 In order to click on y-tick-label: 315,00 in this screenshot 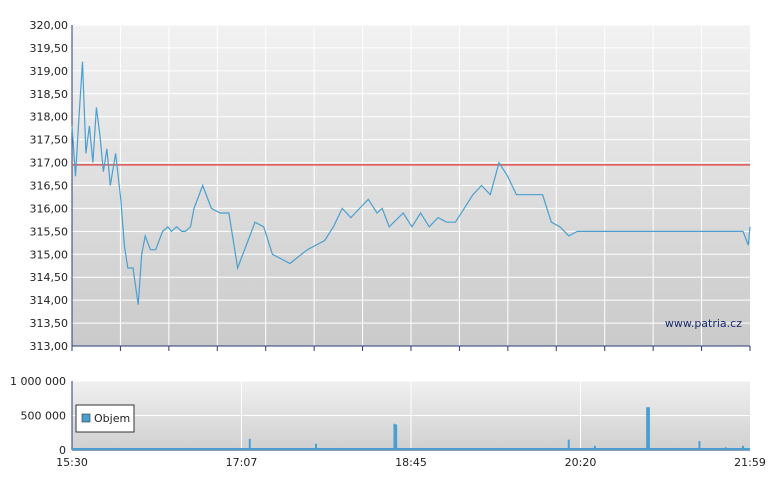, I will do `click(49, 254)`.